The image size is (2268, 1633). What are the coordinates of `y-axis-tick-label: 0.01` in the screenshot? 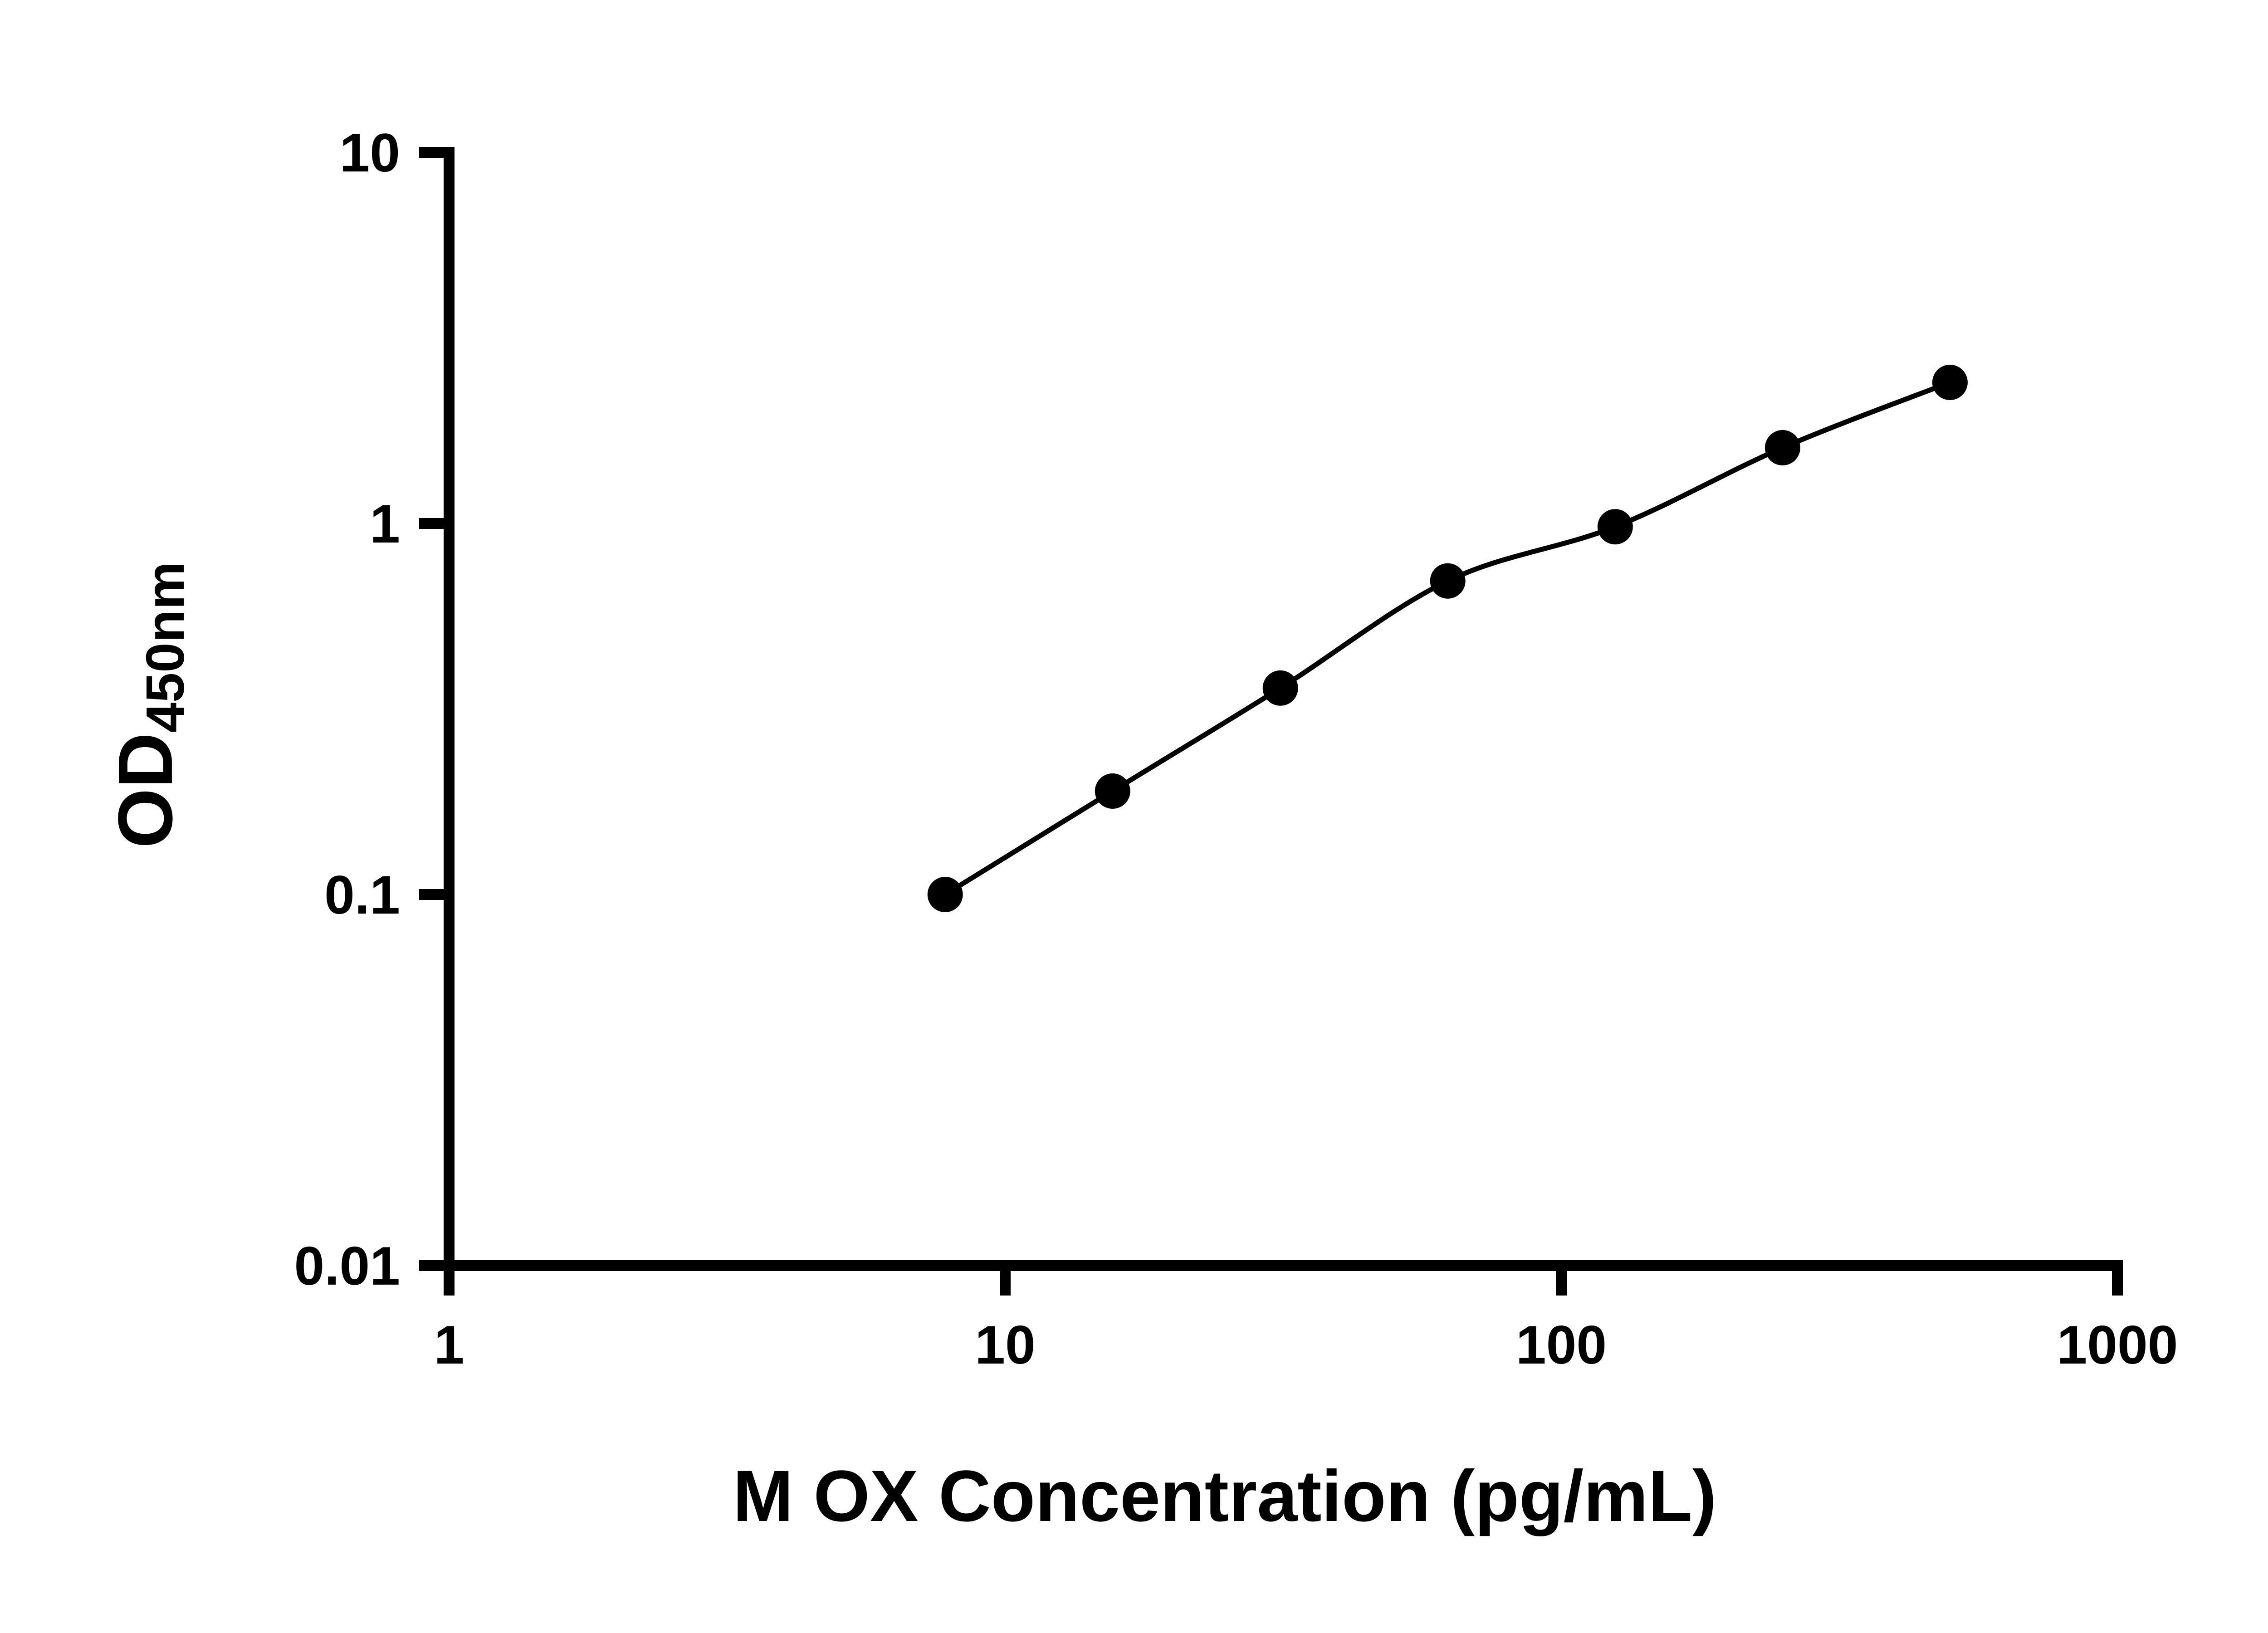 It's located at (347, 1266).